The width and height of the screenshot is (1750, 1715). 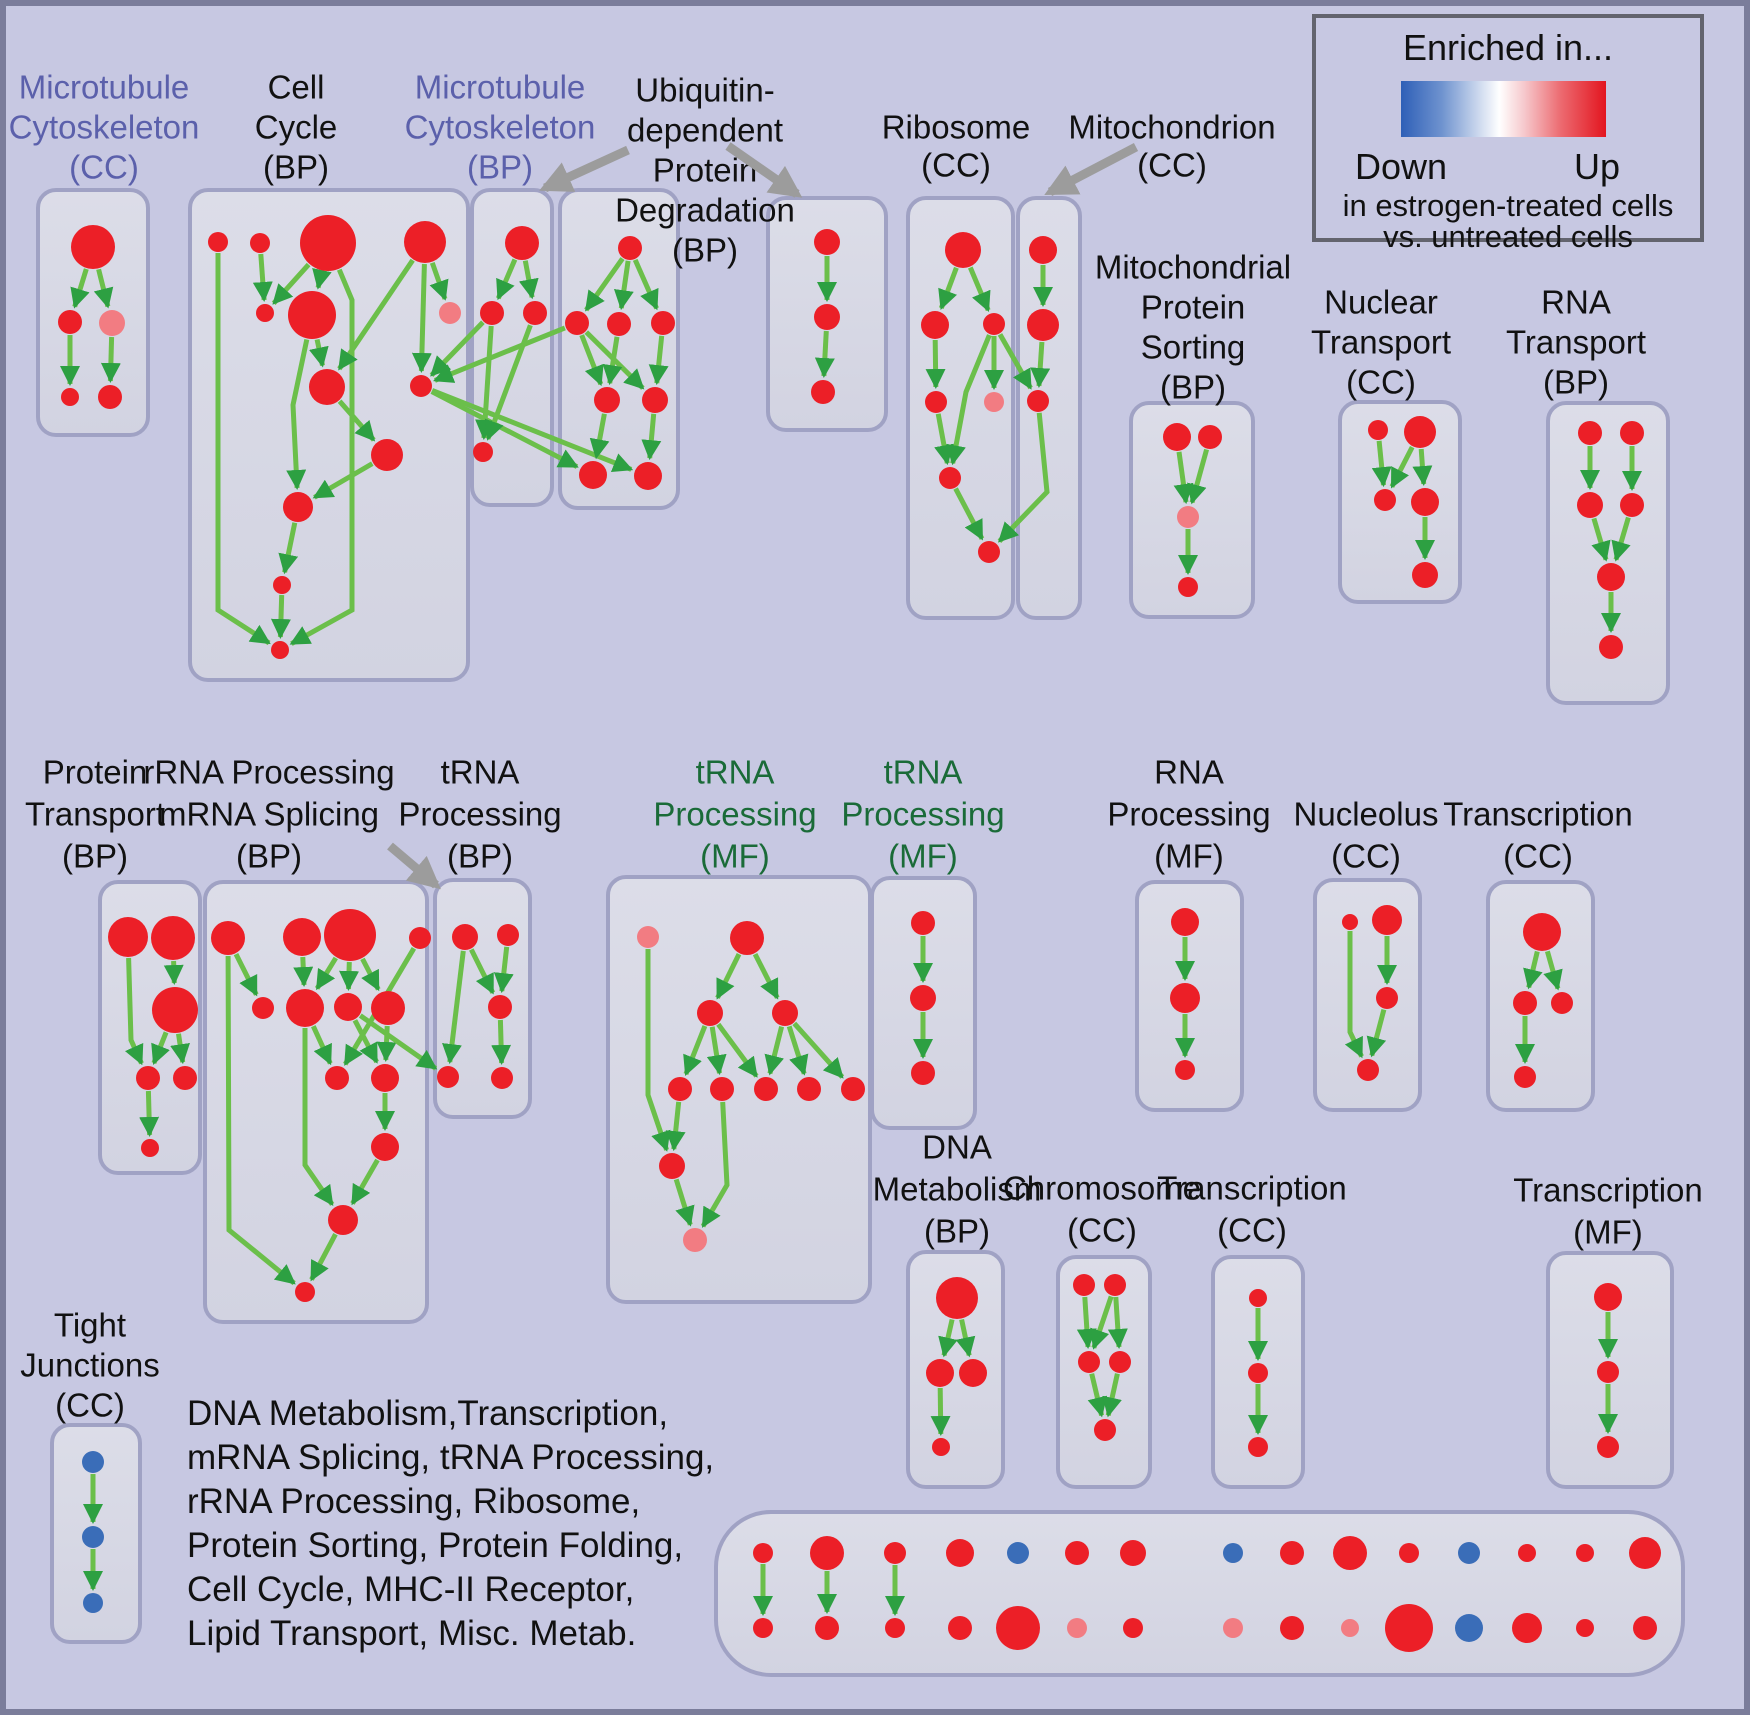 What do you see at coordinates (1258, 1298) in the screenshot?
I see `node-u1` at bounding box center [1258, 1298].